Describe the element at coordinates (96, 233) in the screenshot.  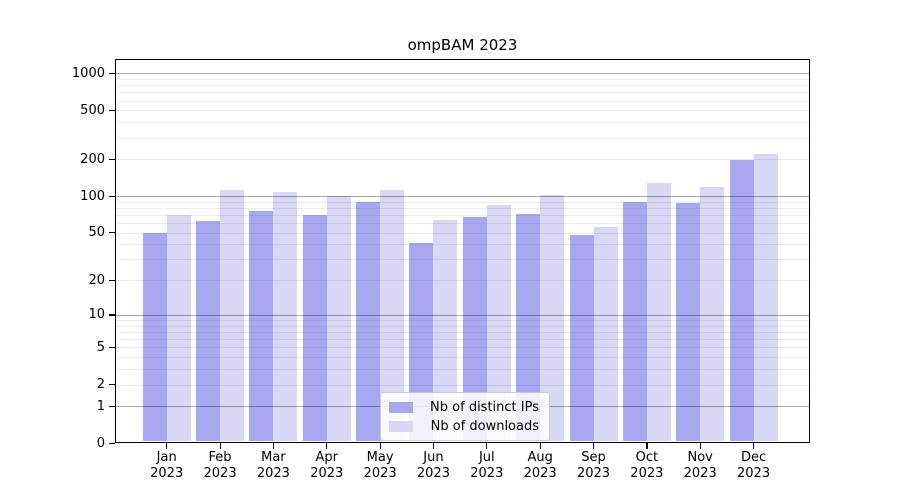
I see `y-tick-label: 50` at that location.